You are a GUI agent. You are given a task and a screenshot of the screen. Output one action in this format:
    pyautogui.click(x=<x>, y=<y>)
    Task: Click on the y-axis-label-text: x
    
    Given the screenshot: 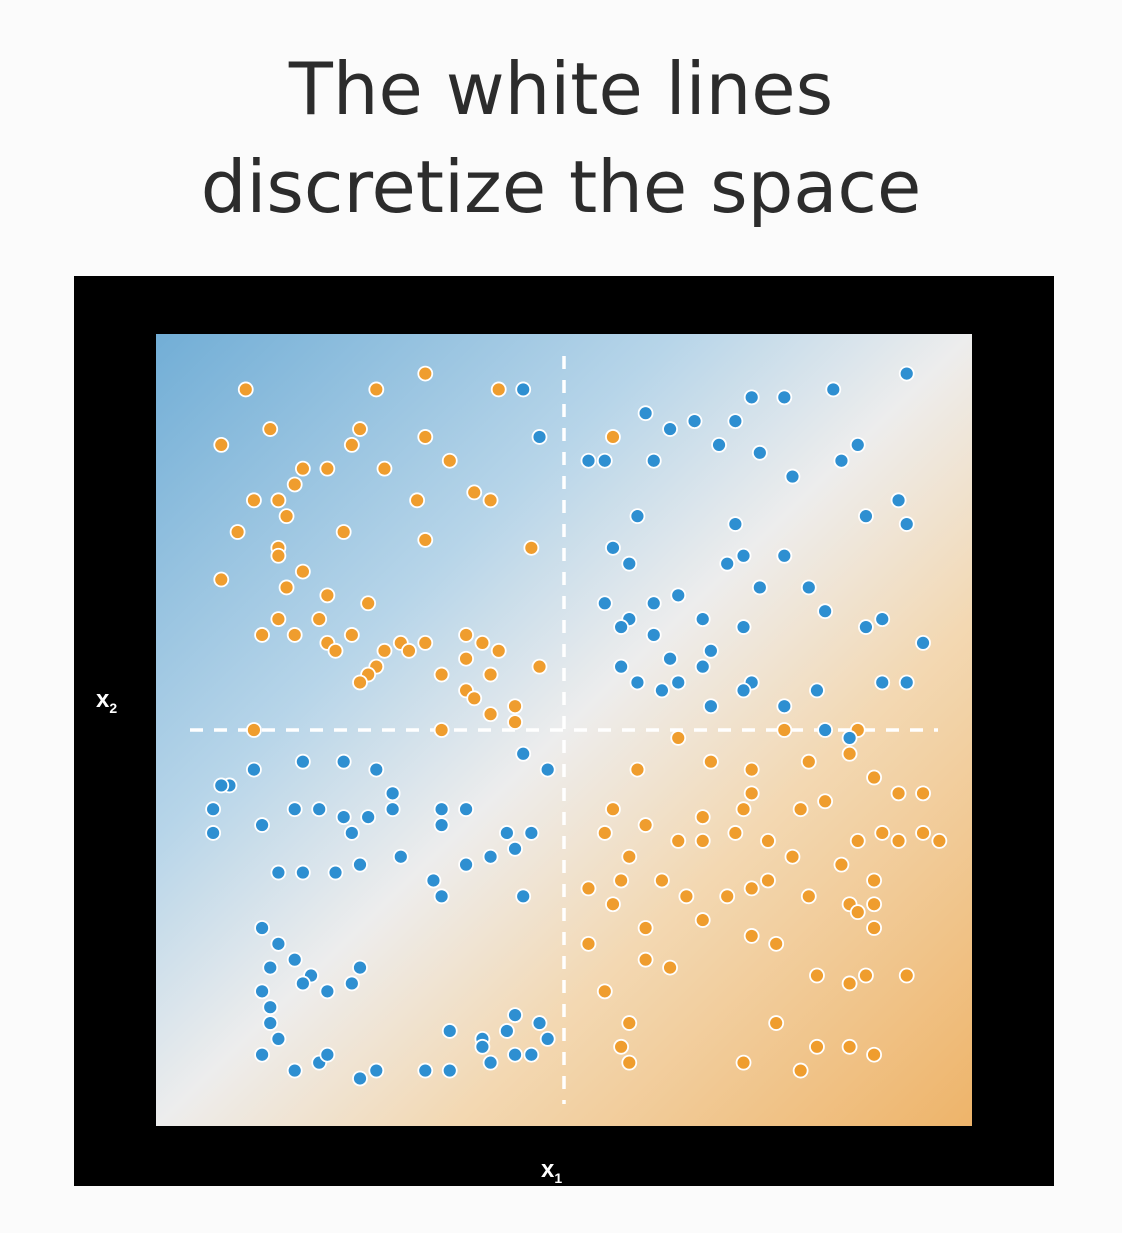 What is the action you would take?
    pyautogui.click(x=103, y=699)
    